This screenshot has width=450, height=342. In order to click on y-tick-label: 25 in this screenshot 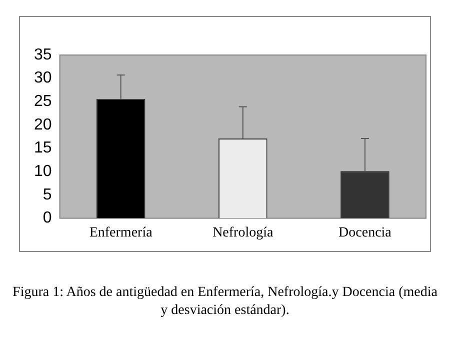, I will do `click(43, 101)`.